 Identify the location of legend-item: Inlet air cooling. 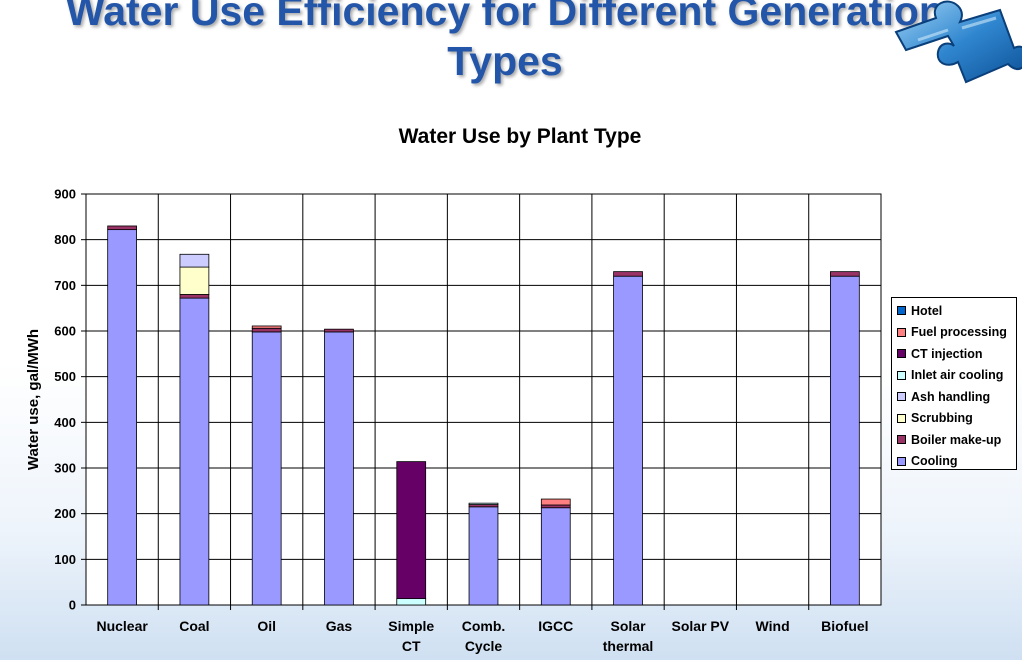
(956, 376).